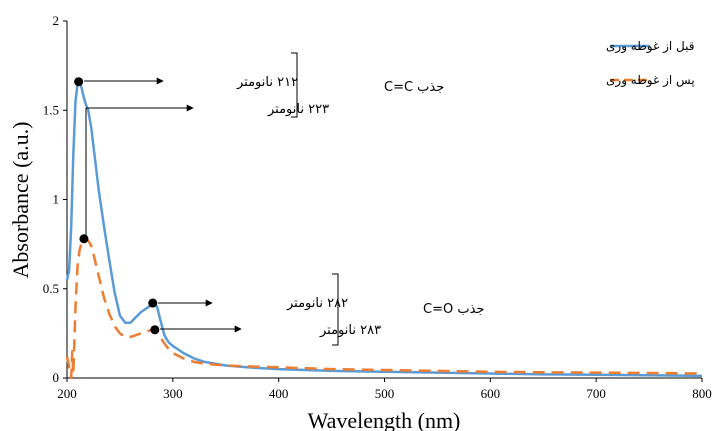 The image size is (713, 431). Describe the element at coordinates (56, 20) in the screenshot. I see `y-tick-label: 2` at that location.